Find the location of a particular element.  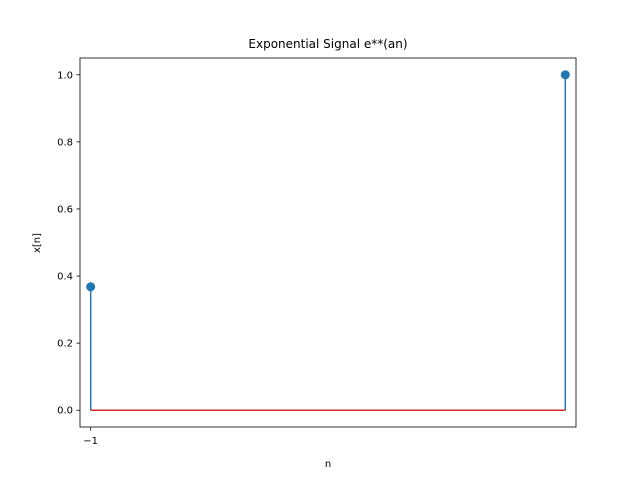

y-tick-label: 0.2 is located at coordinates (65, 344).